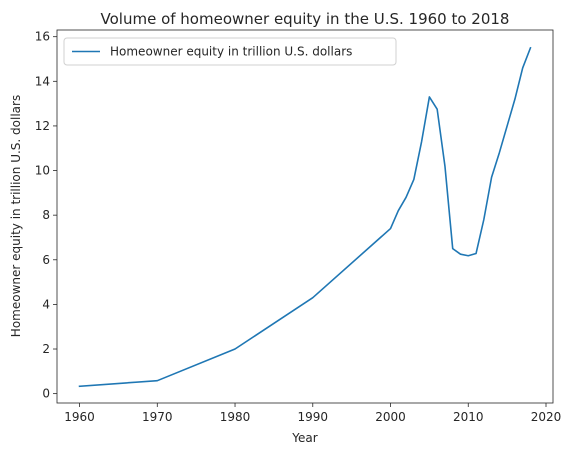  Describe the element at coordinates (313, 417) in the screenshot. I see `x-tick-label-1990: 1990` at that location.